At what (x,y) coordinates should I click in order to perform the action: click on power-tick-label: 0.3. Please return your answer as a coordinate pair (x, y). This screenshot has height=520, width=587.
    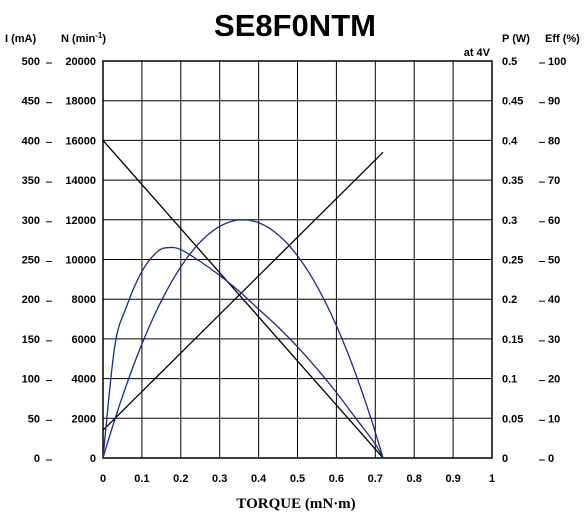
    Looking at the image, I should click on (509, 221).